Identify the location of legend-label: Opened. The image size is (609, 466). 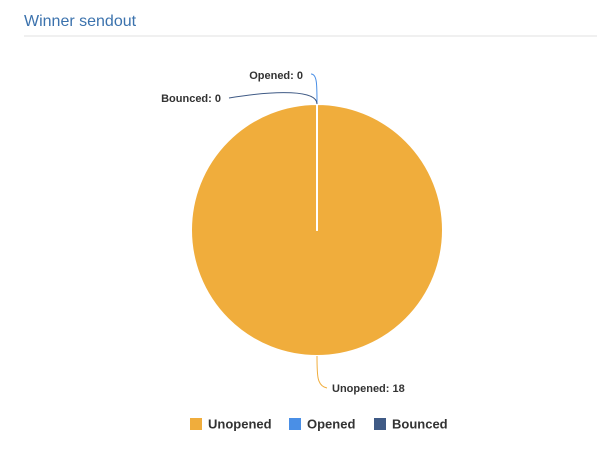
(331, 423).